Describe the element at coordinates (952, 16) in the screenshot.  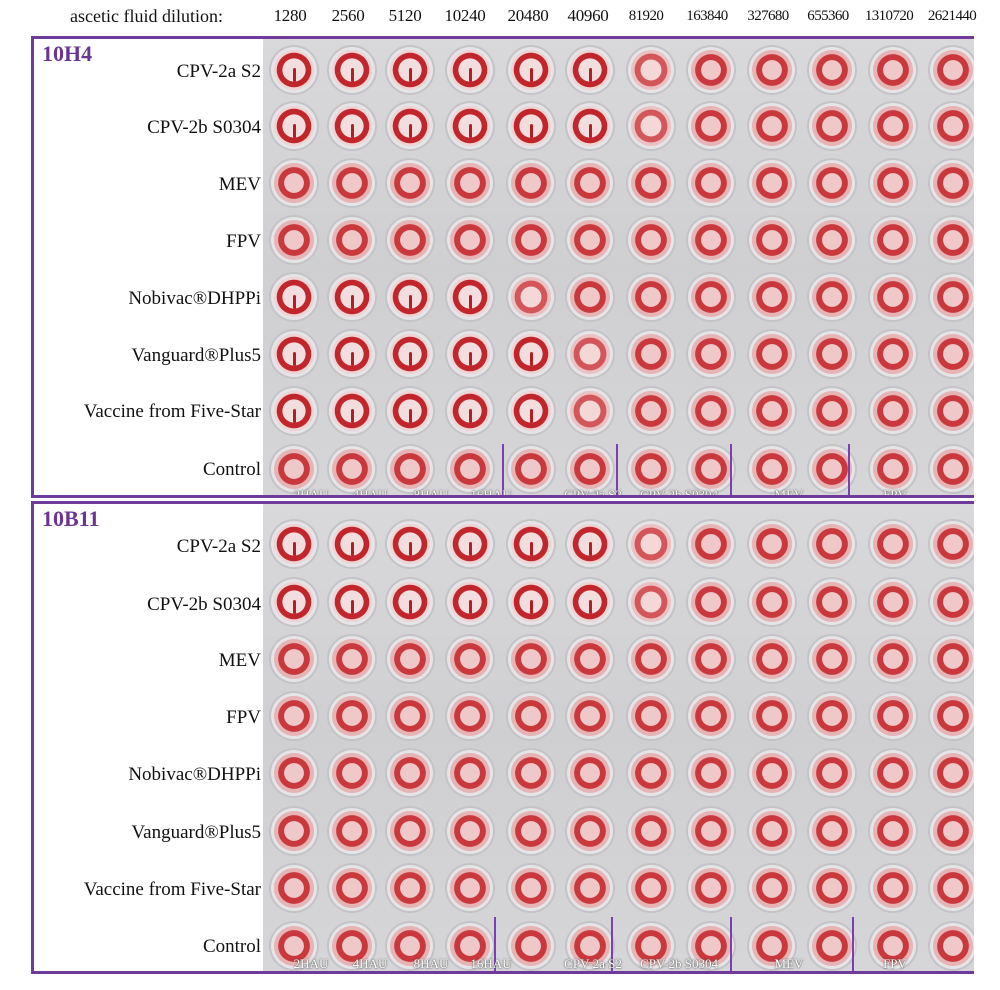
I see `dilution-2621440: 2621440` at that location.